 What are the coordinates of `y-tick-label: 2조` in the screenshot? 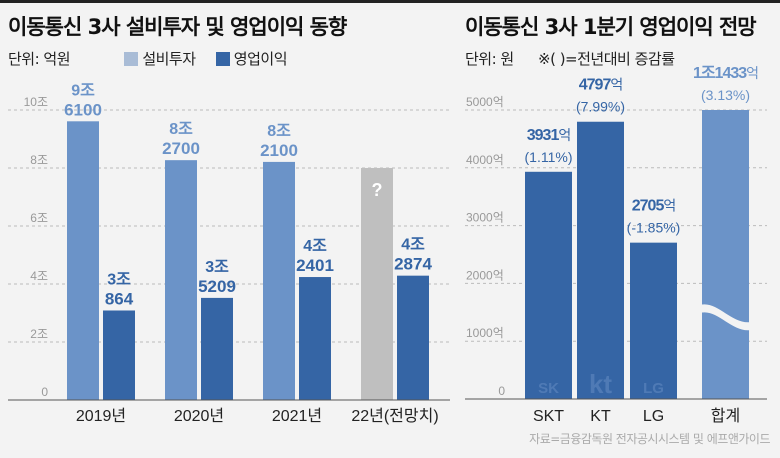 It's located at (39, 334).